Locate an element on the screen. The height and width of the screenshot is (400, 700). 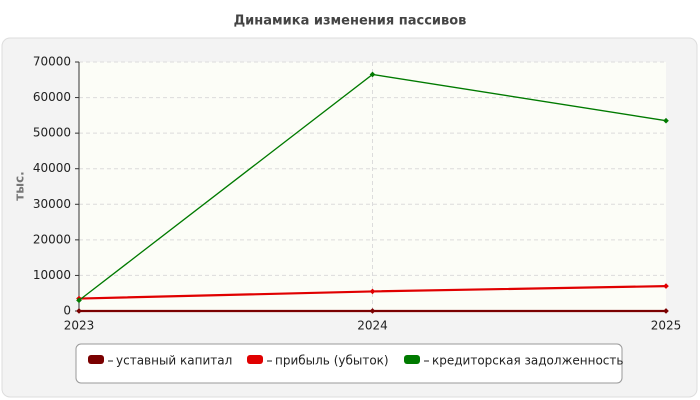
y-tick-label: 70000 is located at coordinates (52, 62).